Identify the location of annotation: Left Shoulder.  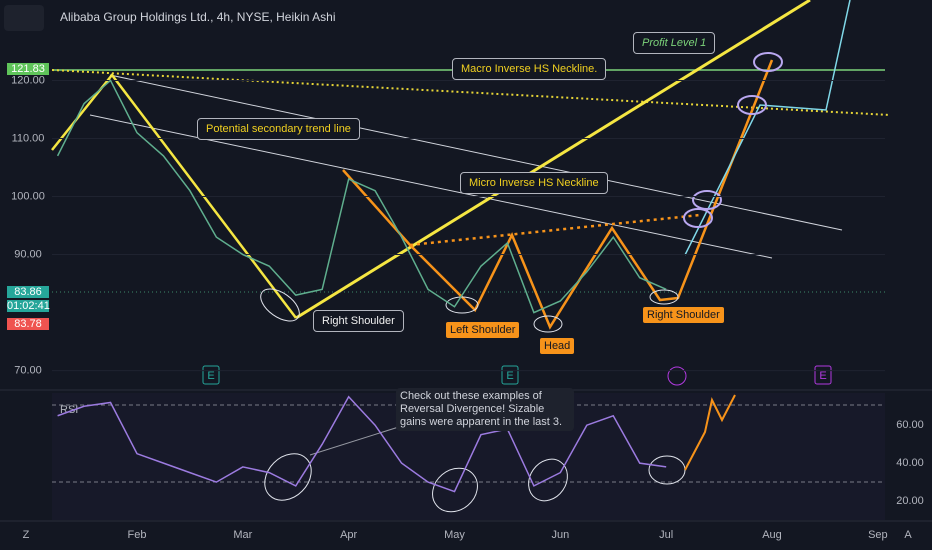
(483, 330).